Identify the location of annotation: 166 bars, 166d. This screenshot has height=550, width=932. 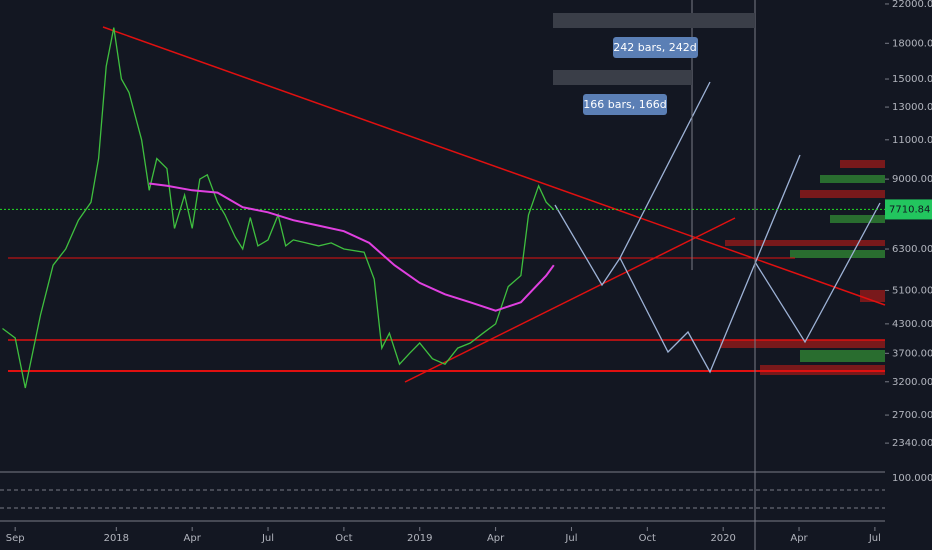
(624, 104).